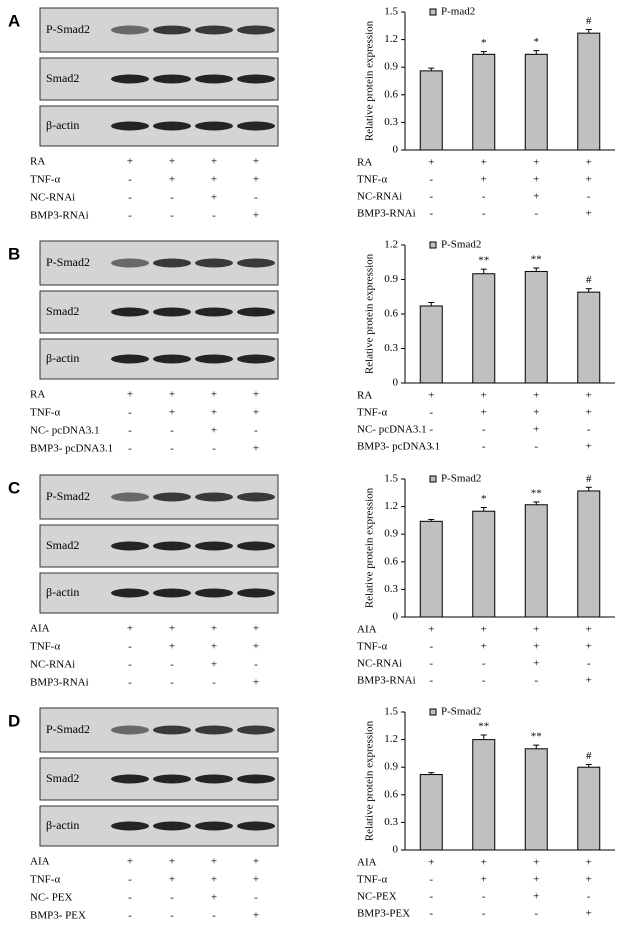 The width and height of the screenshot is (624, 944). I want to click on condition-name: BMP3-RNAi, so click(386, 214).